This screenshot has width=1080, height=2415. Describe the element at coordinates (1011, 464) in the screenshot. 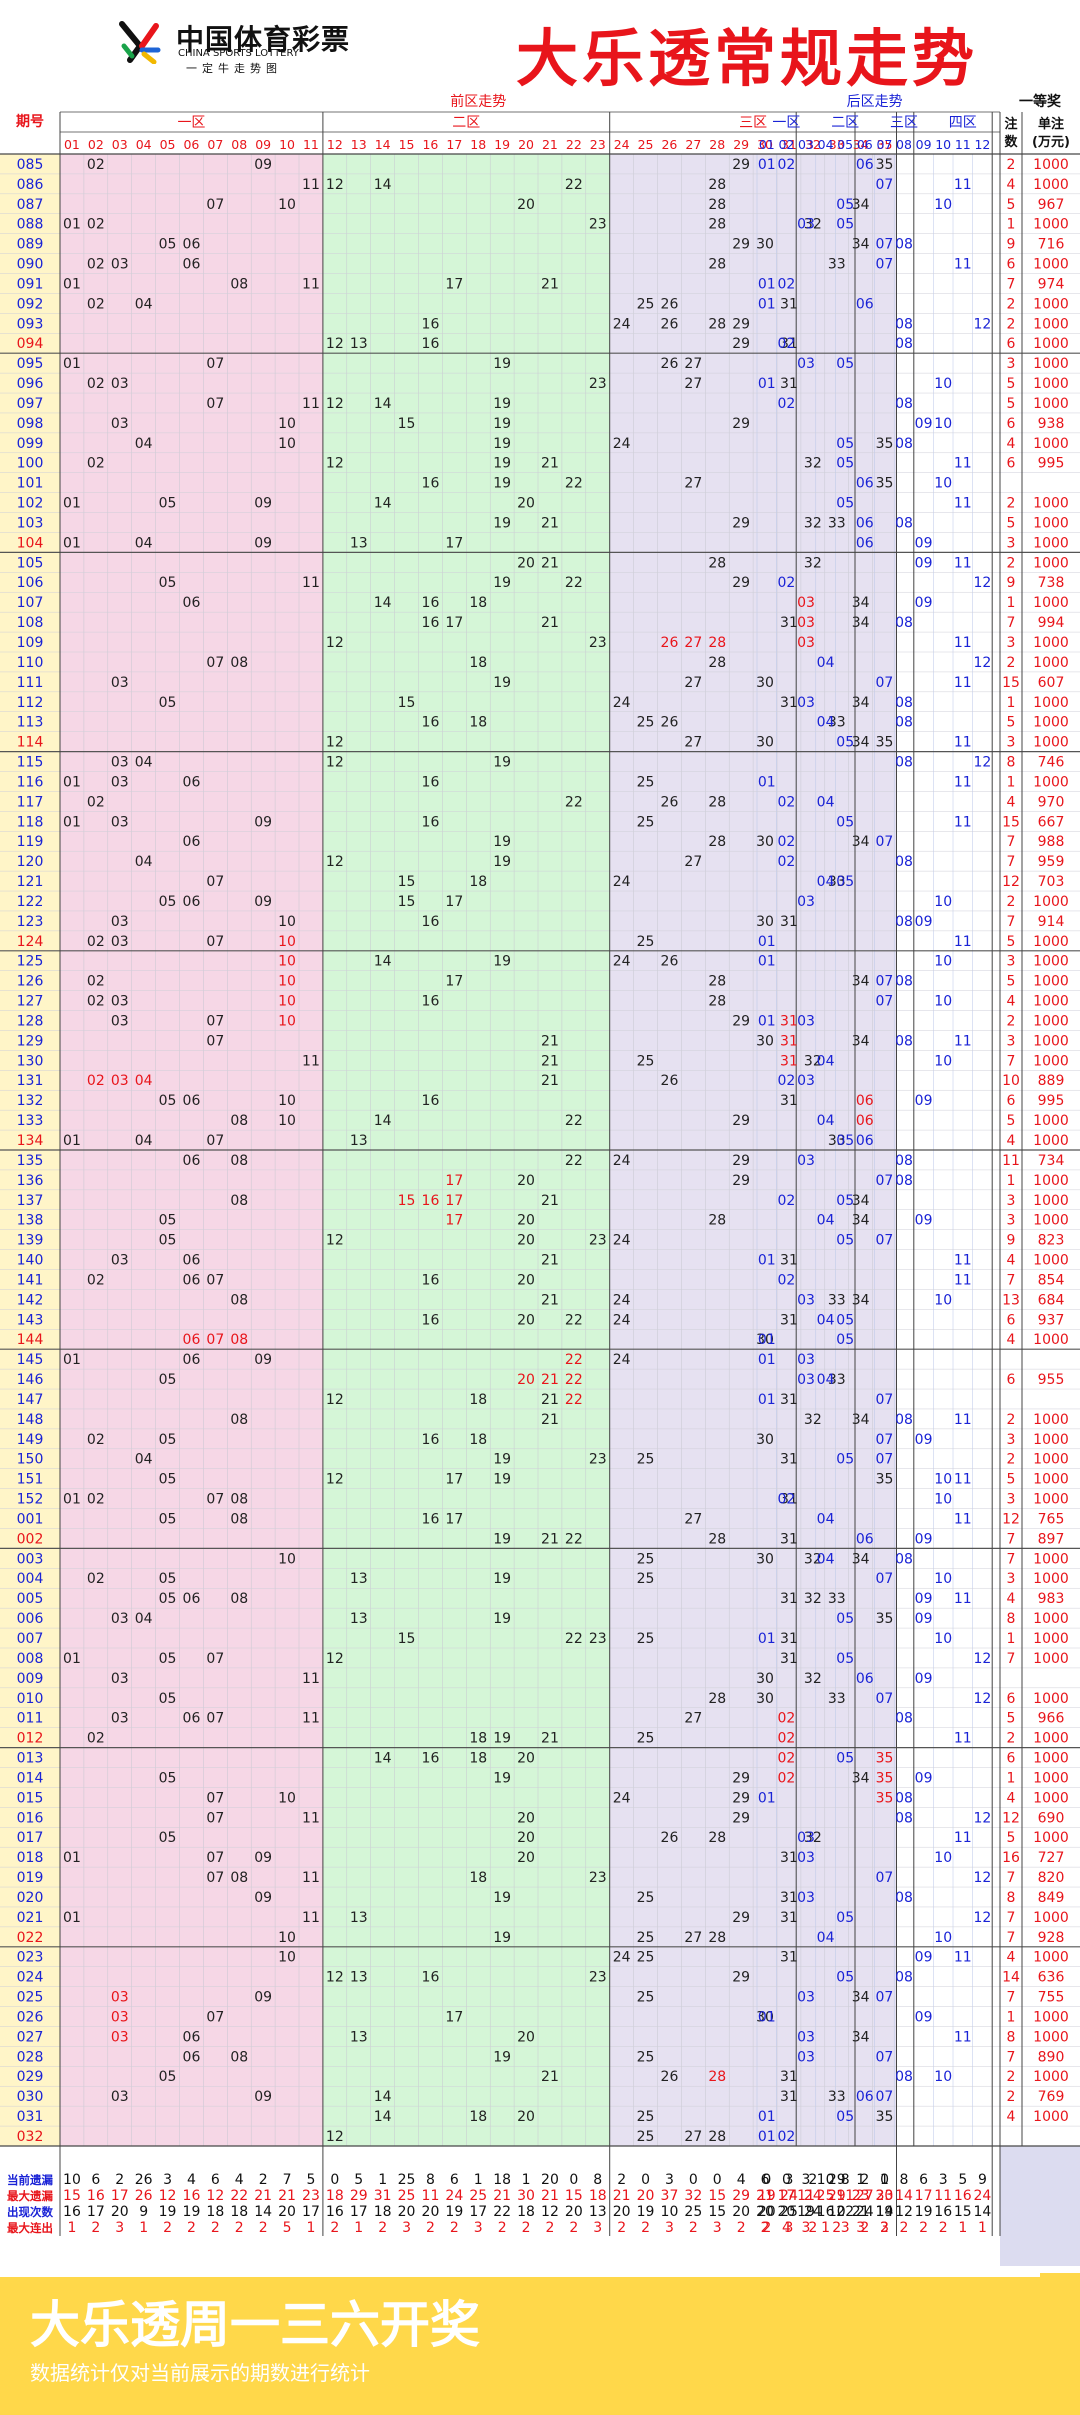

I see `prize-count: 6` at that location.